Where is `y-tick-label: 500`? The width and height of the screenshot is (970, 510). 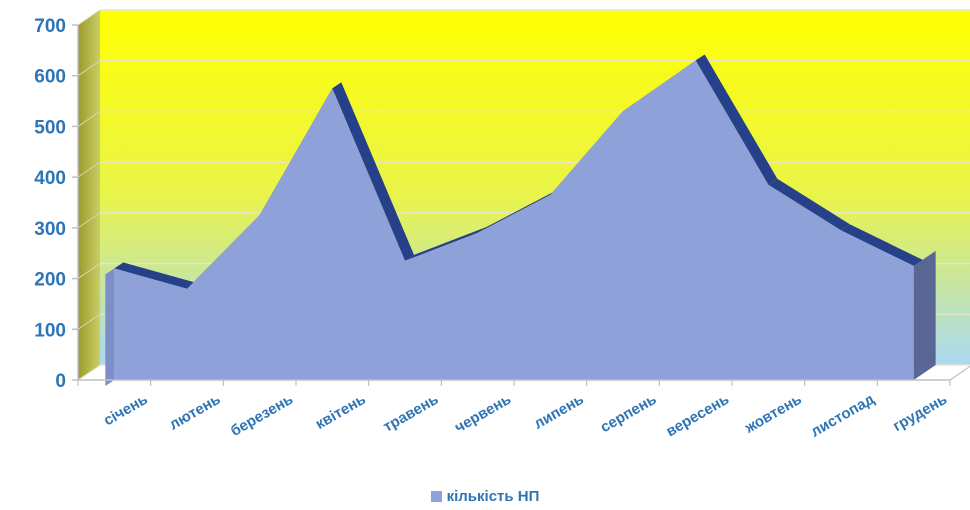
y-tick-label: 500 is located at coordinates (50, 127).